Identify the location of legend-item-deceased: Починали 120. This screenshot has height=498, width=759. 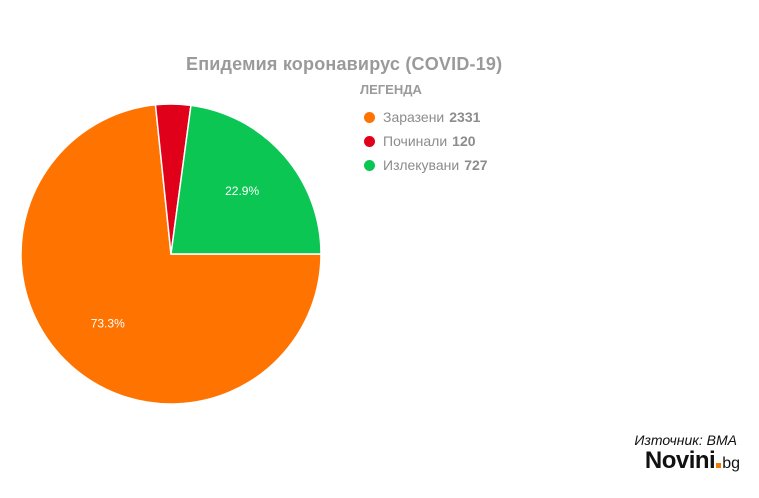
(424, 141).